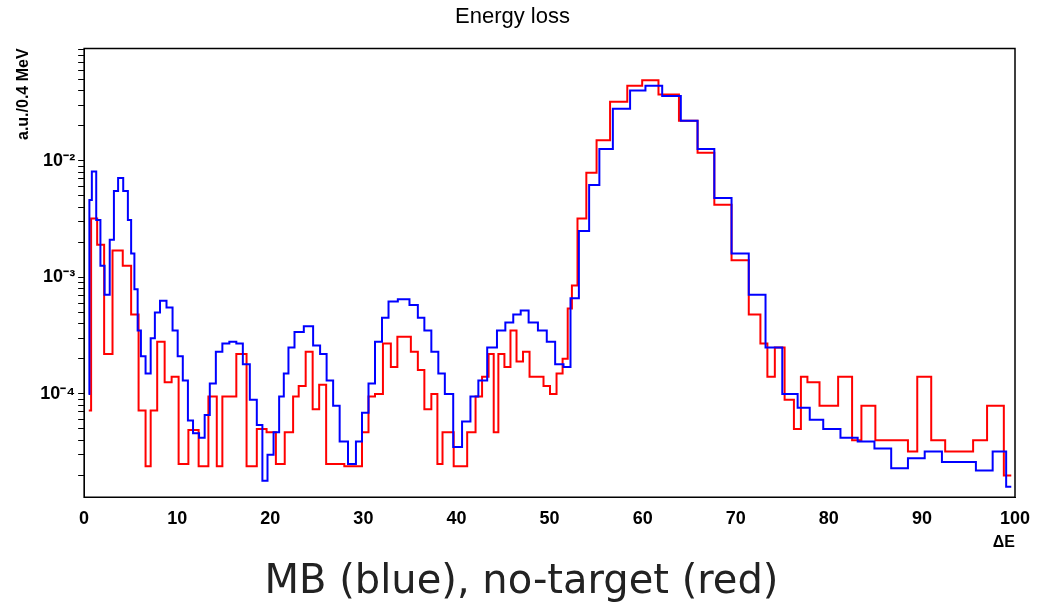  What do you see at coordinates (456, 517) in the screenshot?
I see `x-tick-label: 40` at bounding box center [456, 517].